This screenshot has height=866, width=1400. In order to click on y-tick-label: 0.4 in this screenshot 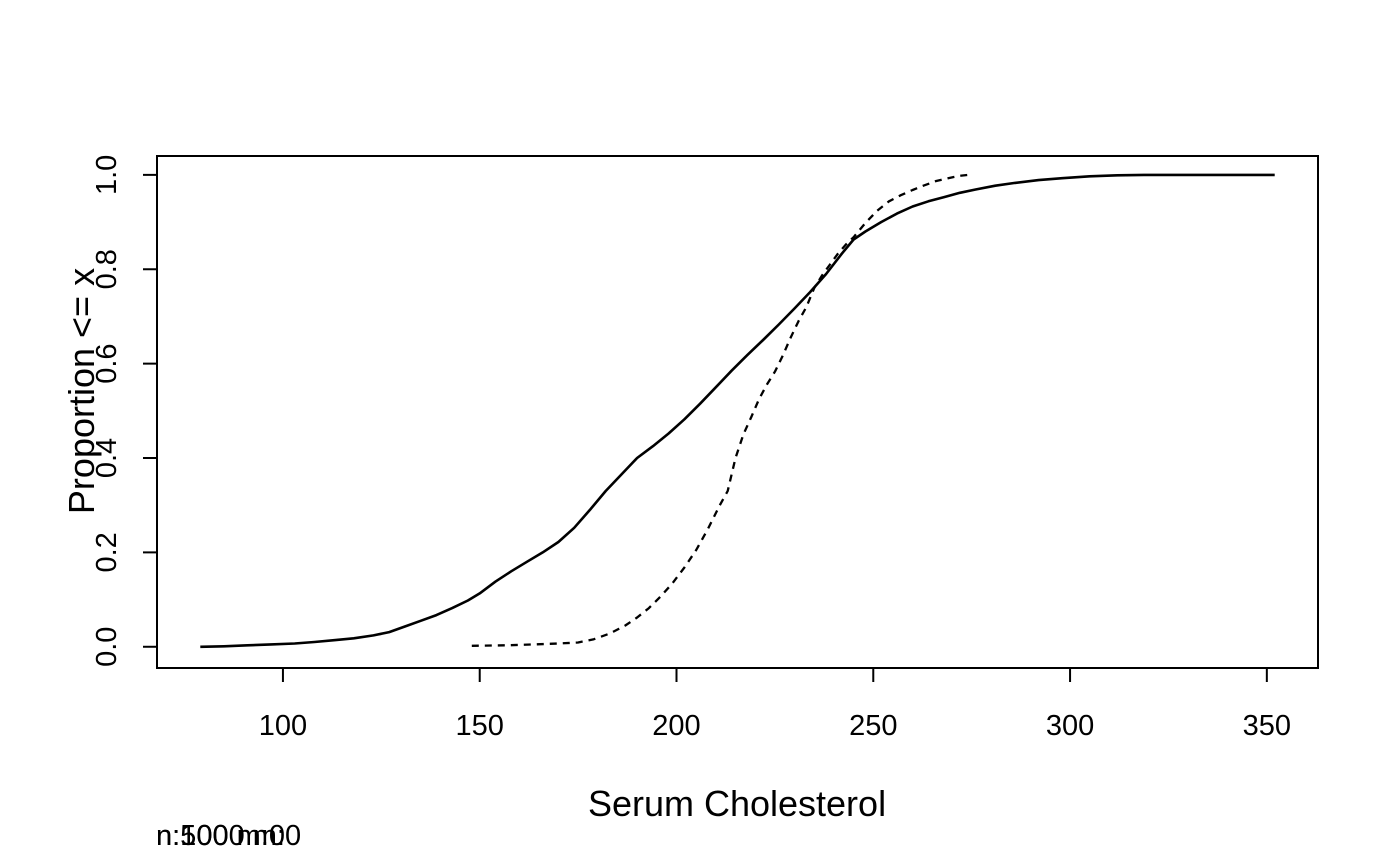, I will do `click(107, 458)`.